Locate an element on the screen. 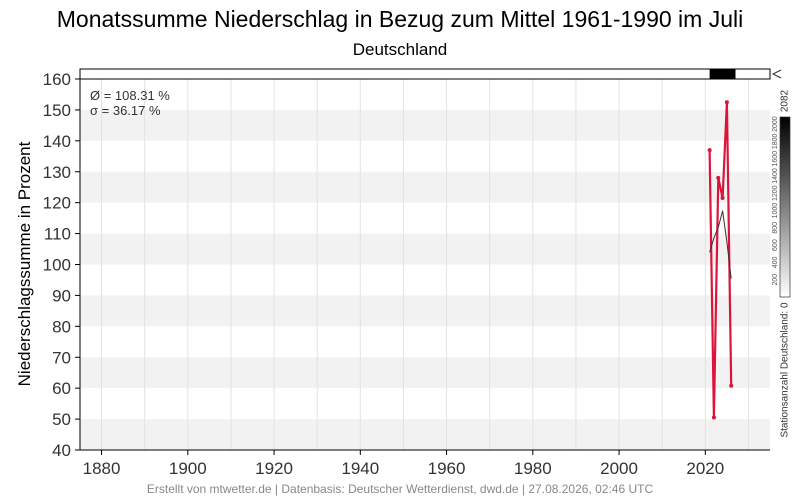  station-max-label: 2082 is located at coordinates (785, 101).